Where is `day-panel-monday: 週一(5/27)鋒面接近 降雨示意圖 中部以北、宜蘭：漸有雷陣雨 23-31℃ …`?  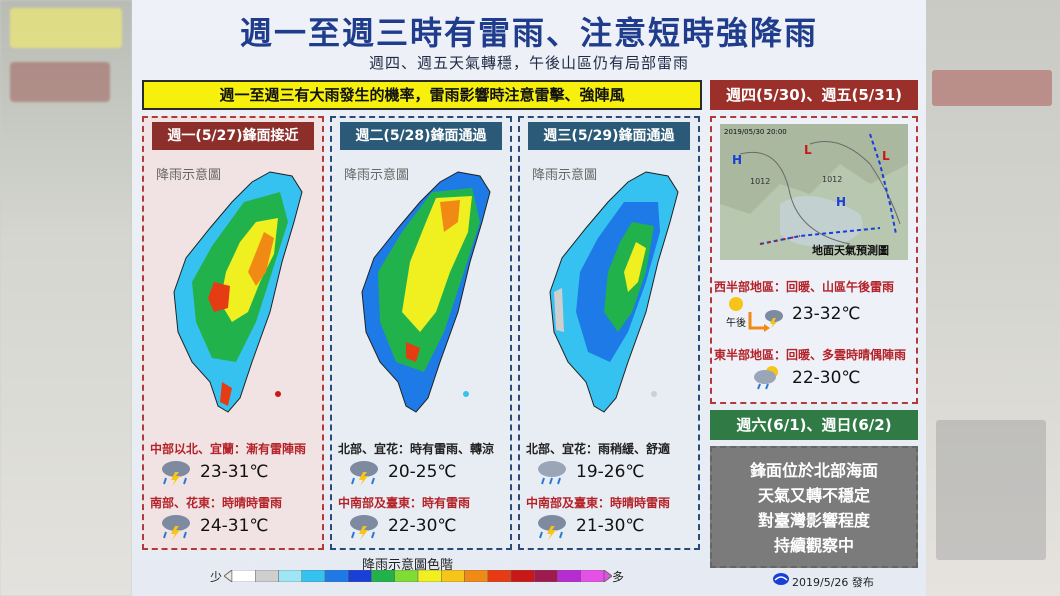
day-panel-monday: 週一(5/27)鋒面接近 降雨示意圖 中部以北、宜蘭：漸有雷陣雨 23-31℃ … is located at coordinates (233, 333).